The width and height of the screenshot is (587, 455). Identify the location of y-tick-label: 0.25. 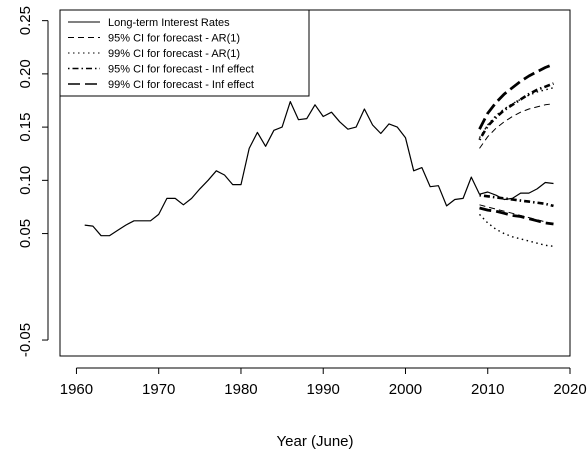
(25, 20).